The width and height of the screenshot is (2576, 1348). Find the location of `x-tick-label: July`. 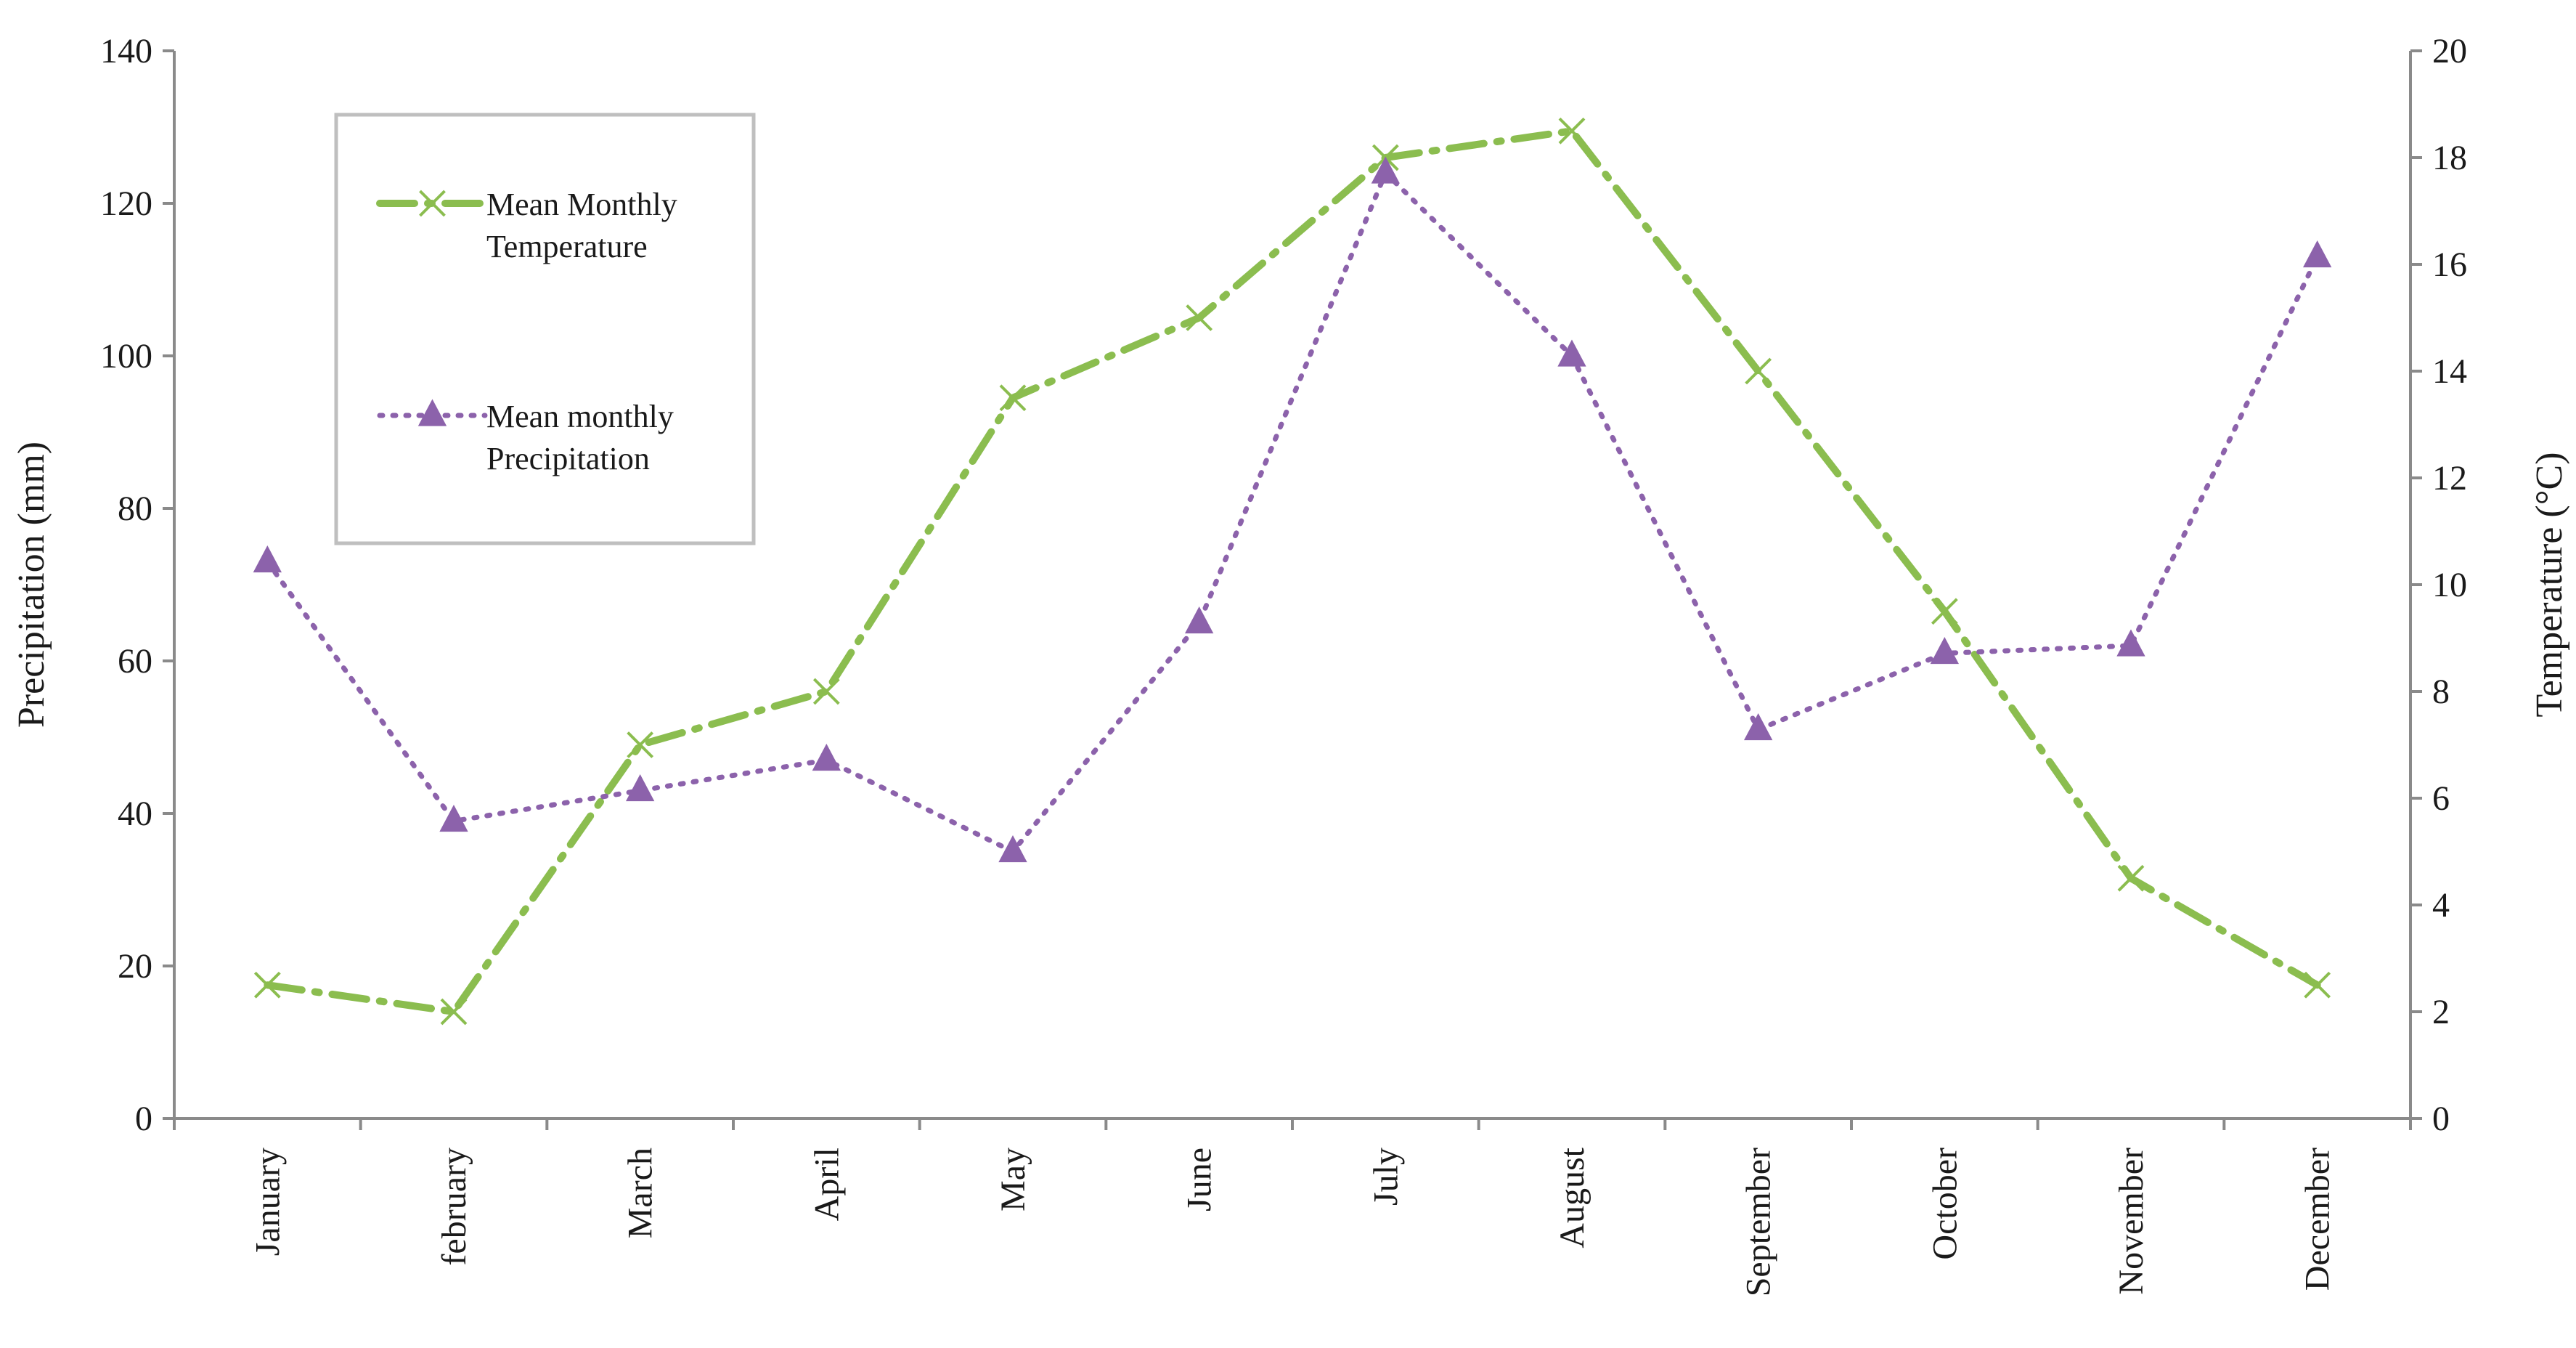

x-tick-label: July is located at coordinates (1385, 1177).